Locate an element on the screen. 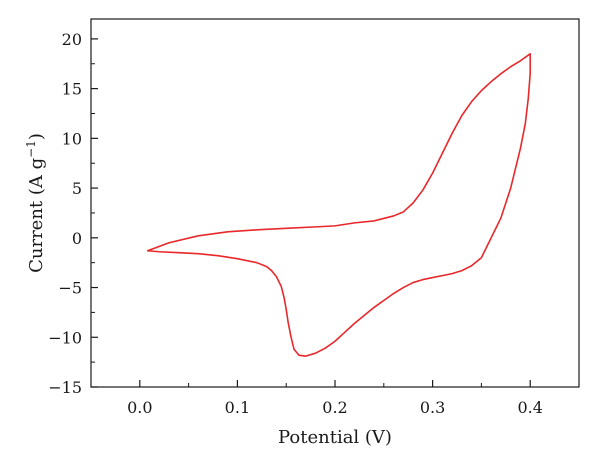 This screenshot has width=600, height=469. y-axis-title: Current (A g−1) is located at coordinates (35, 203).